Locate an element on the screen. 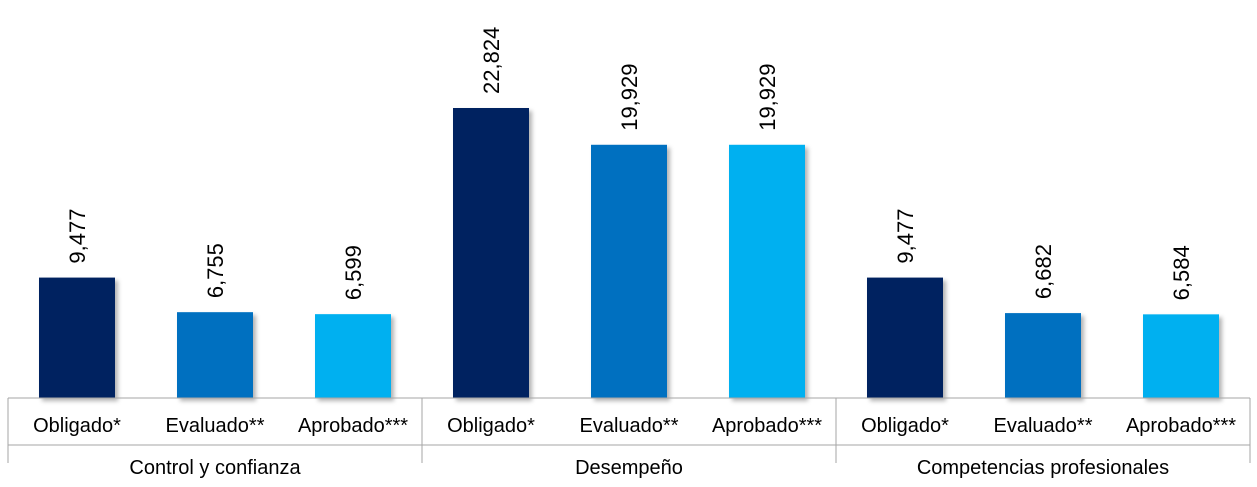 This screenshot has height=487, width=1257. group-label: Control y confianza is located at coordinates (215, 468).